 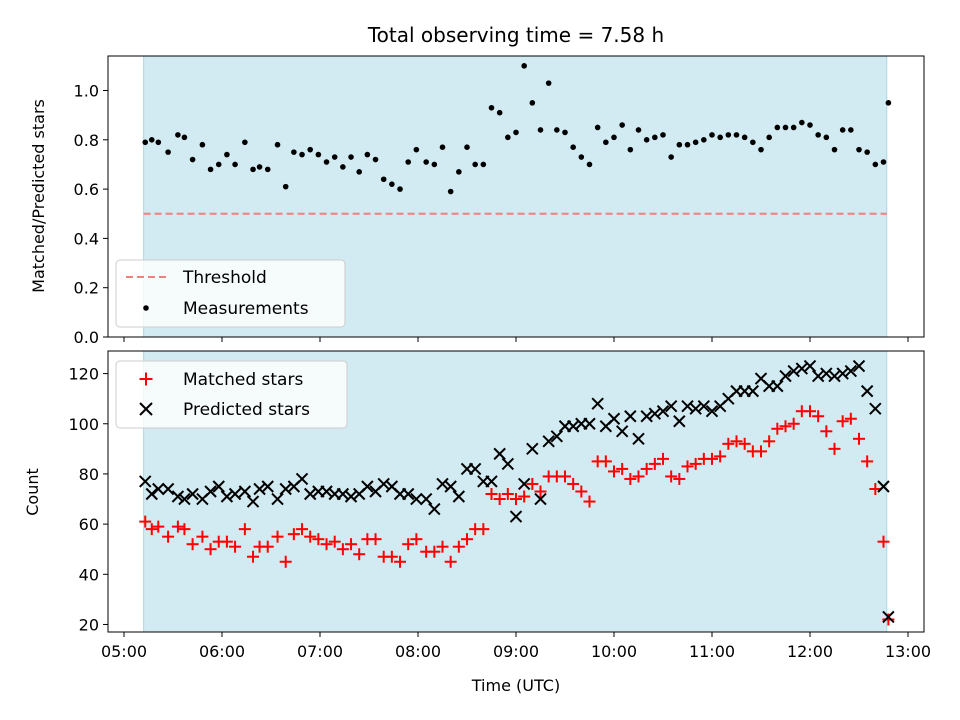 What do you see at coordinates (146, 409) in the screenshot?
I see `legend-predicted-swatch` at bounding box center [146, 409].